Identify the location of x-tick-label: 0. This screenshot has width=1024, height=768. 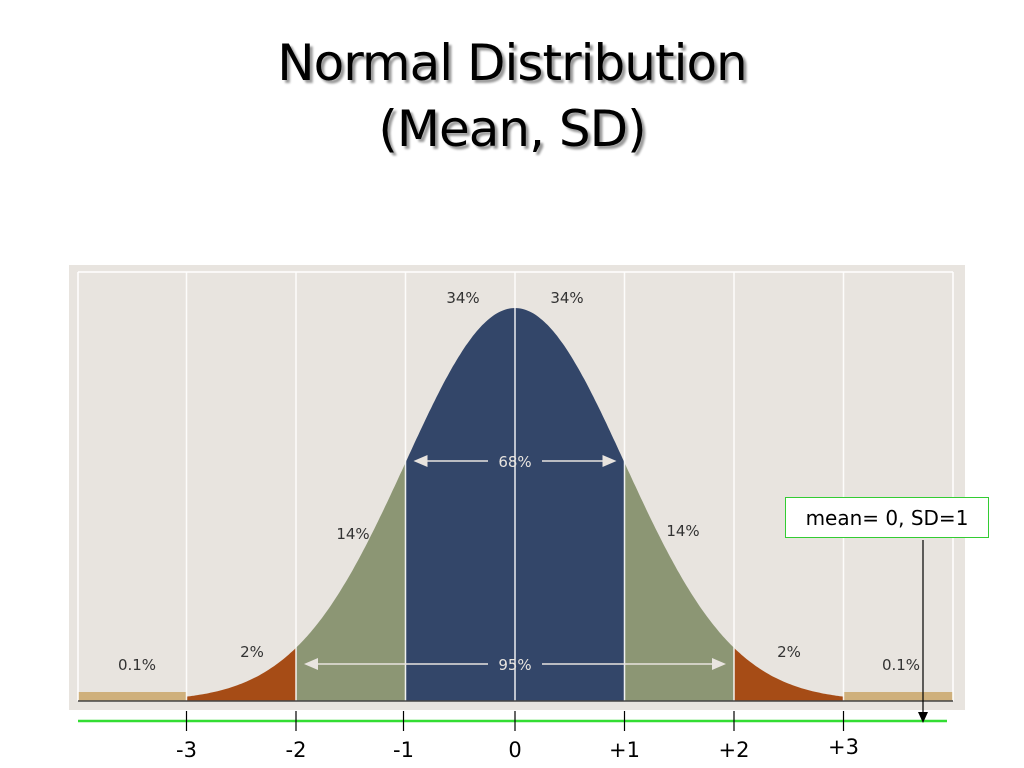
(514, 750).